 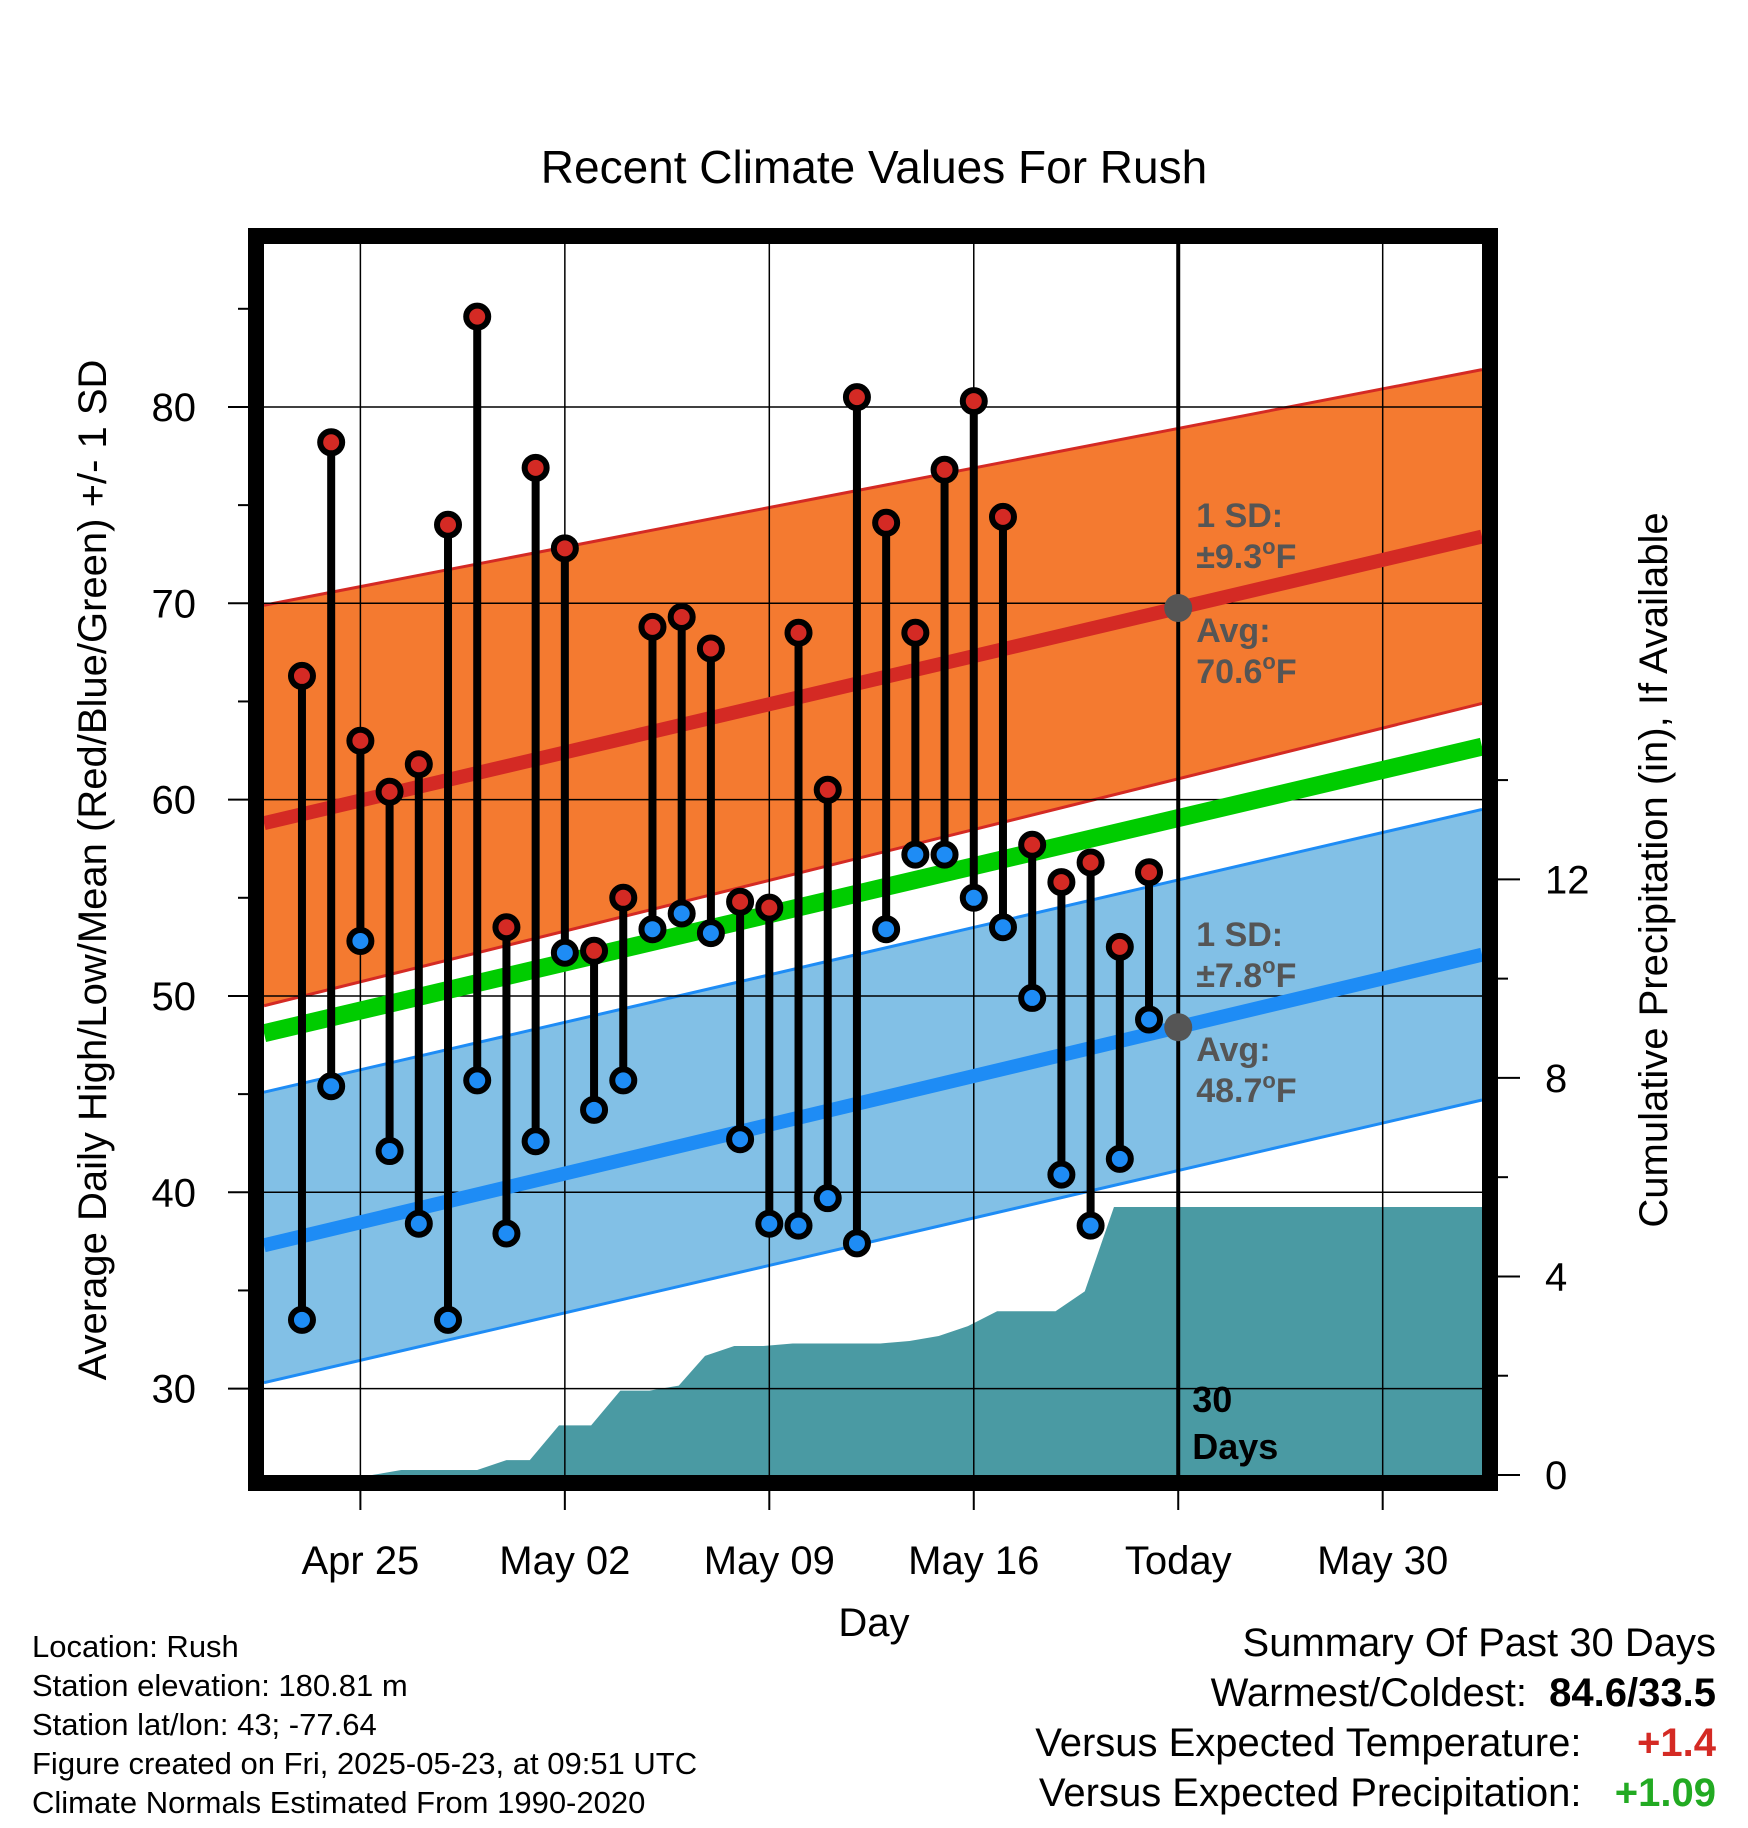 What do you see at coordinates (1239, 935) in the screenshot?
I see `low-sd-label: 1 SD:` at bounding box center [1239, 935].